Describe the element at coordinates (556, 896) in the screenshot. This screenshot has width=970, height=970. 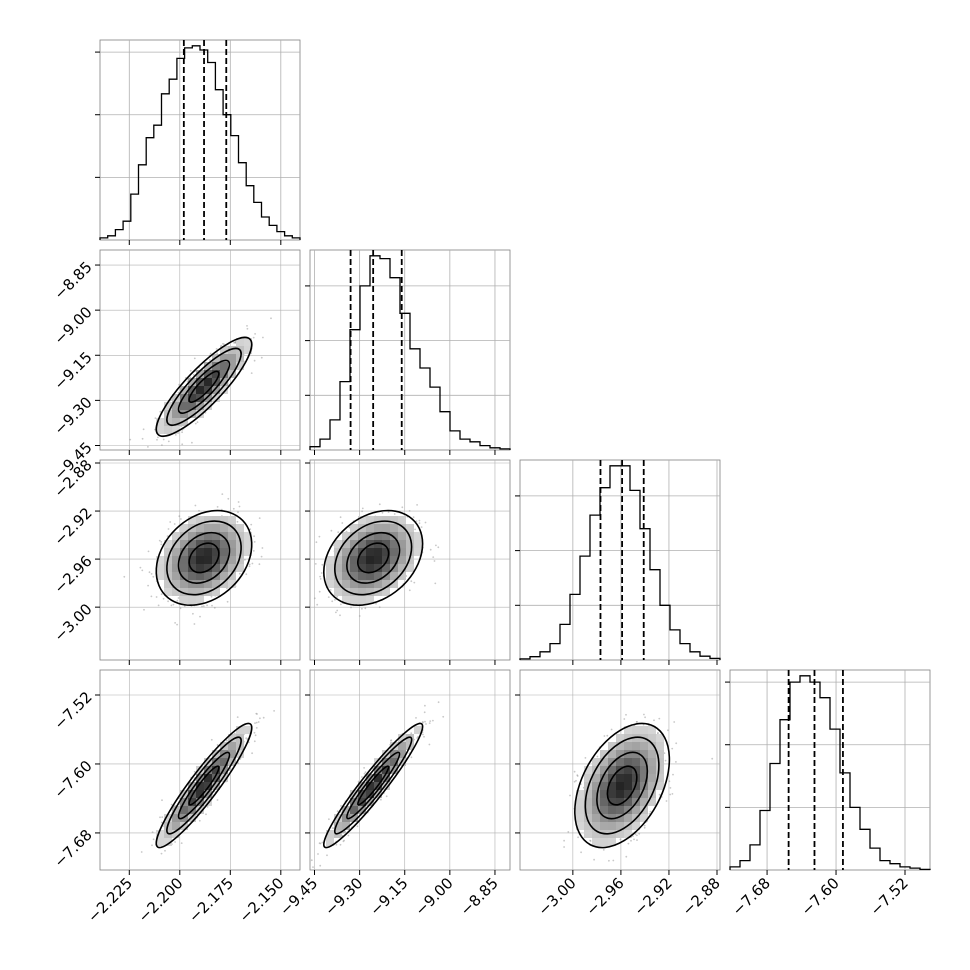
I see `x-tick-label: −3.00` at that location.